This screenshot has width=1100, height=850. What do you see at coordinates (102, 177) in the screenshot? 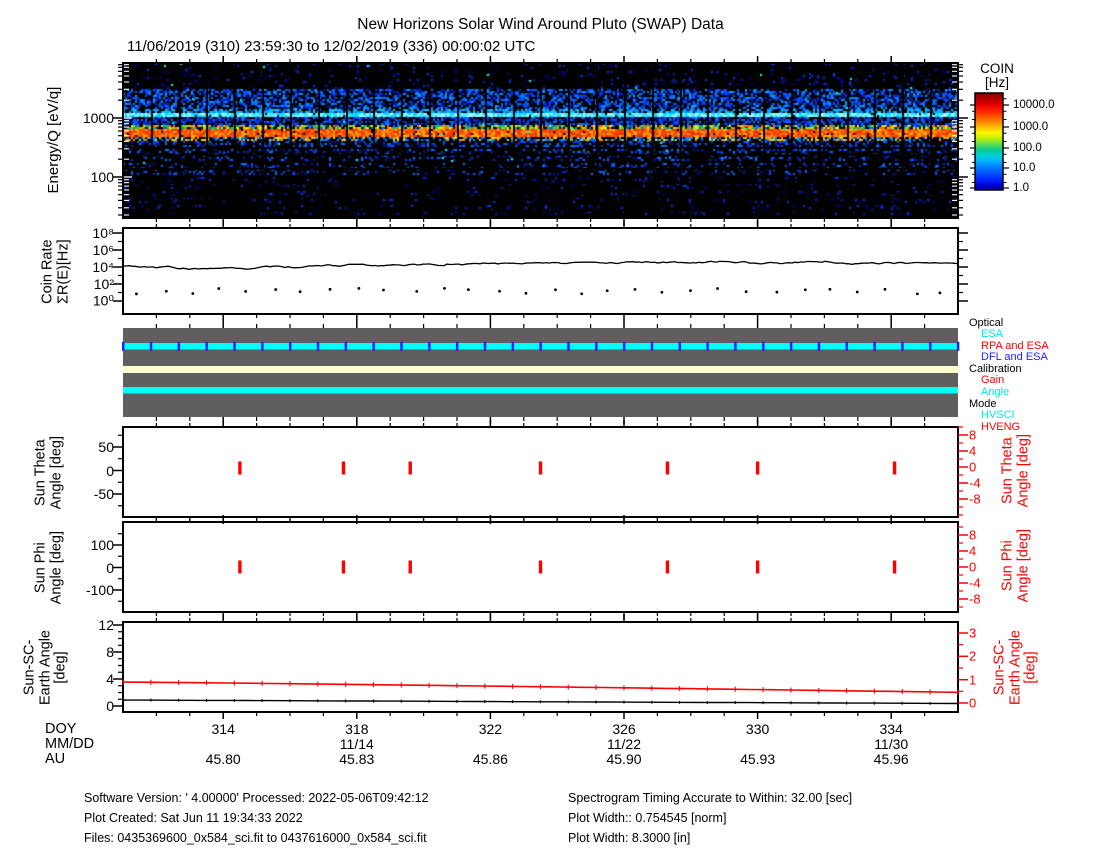
I see `spectrogram-ytick-label: 100` at bounding box center [102, 177].